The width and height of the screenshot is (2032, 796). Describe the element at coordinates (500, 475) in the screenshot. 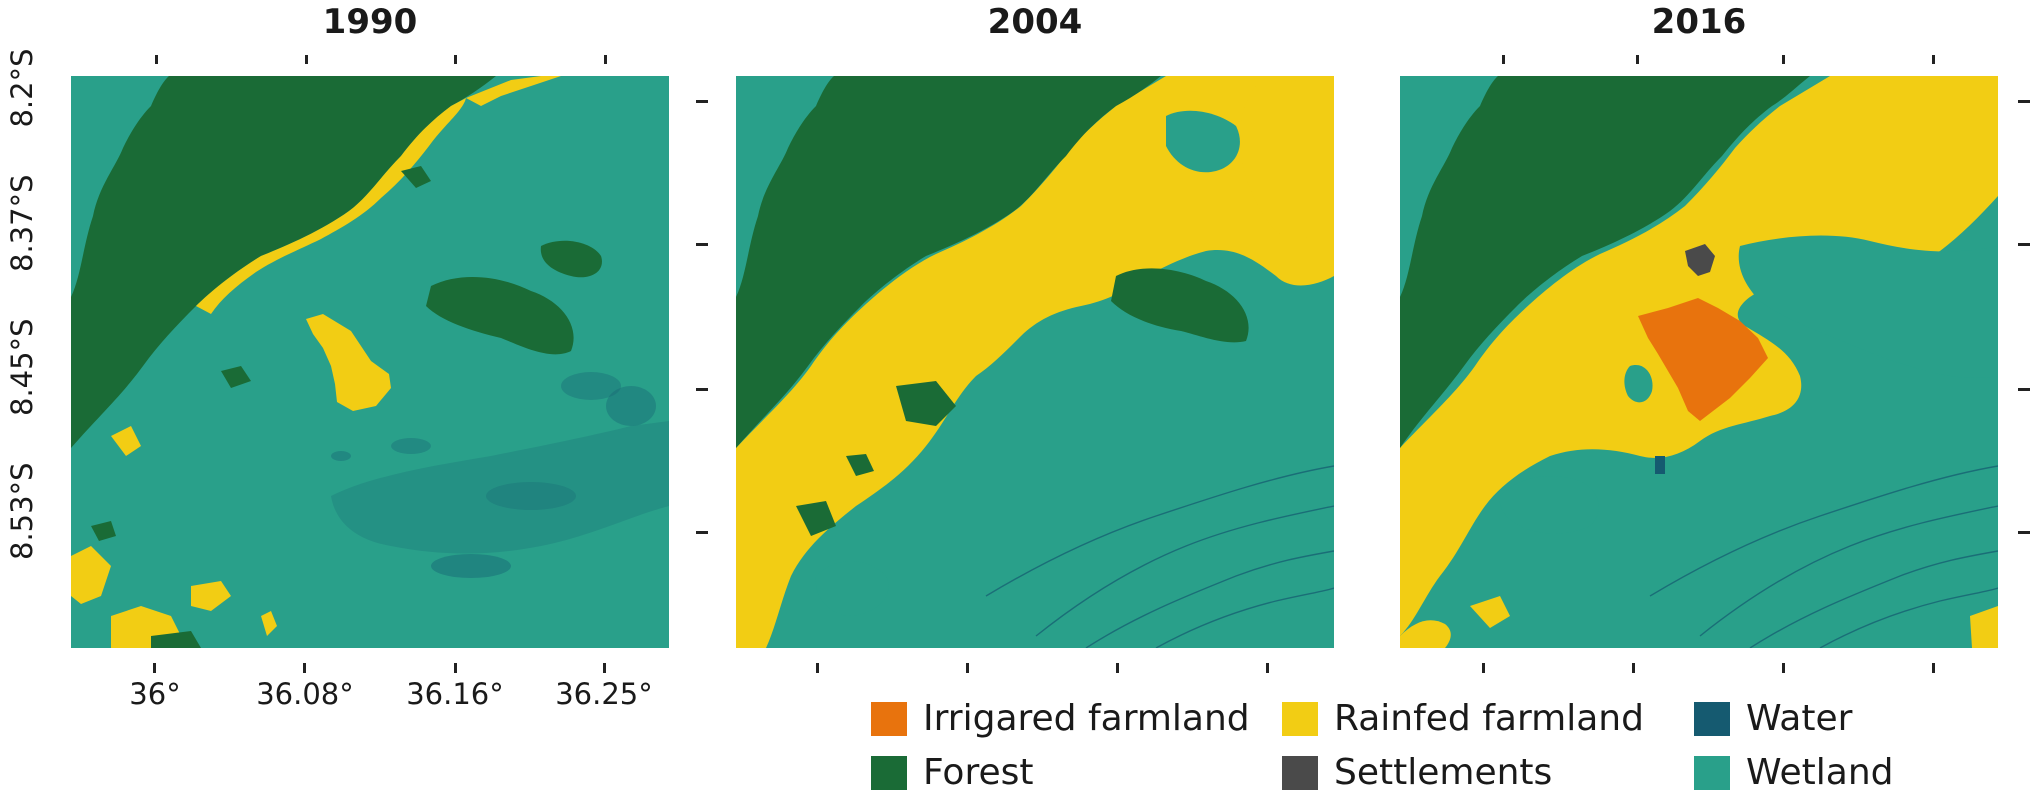

I see `water-pixels` at that location.